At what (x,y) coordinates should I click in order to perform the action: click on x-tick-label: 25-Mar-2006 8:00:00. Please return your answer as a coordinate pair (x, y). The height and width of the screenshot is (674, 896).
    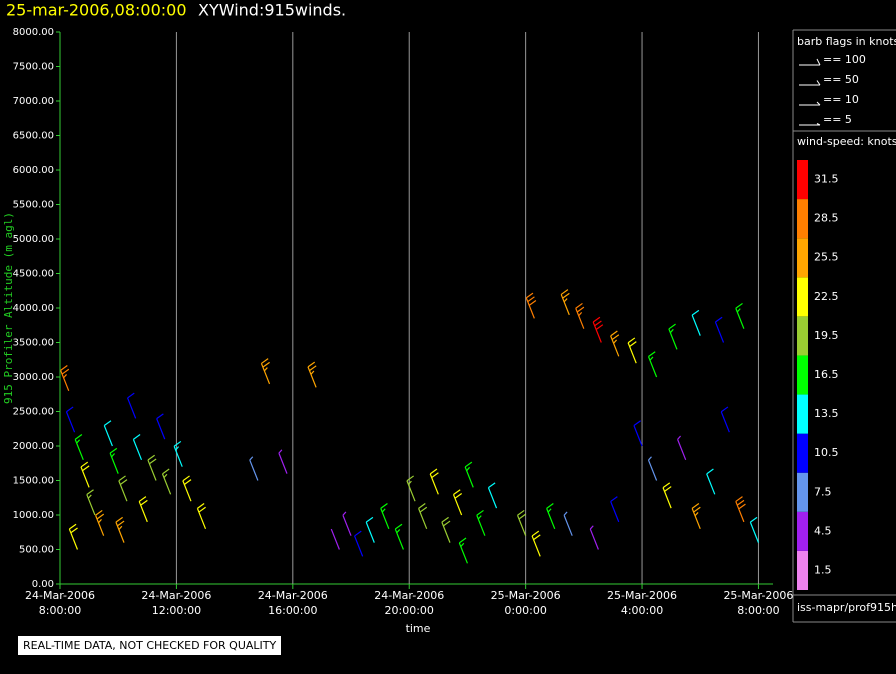
    Looking at the image, I should click on (758, 603).